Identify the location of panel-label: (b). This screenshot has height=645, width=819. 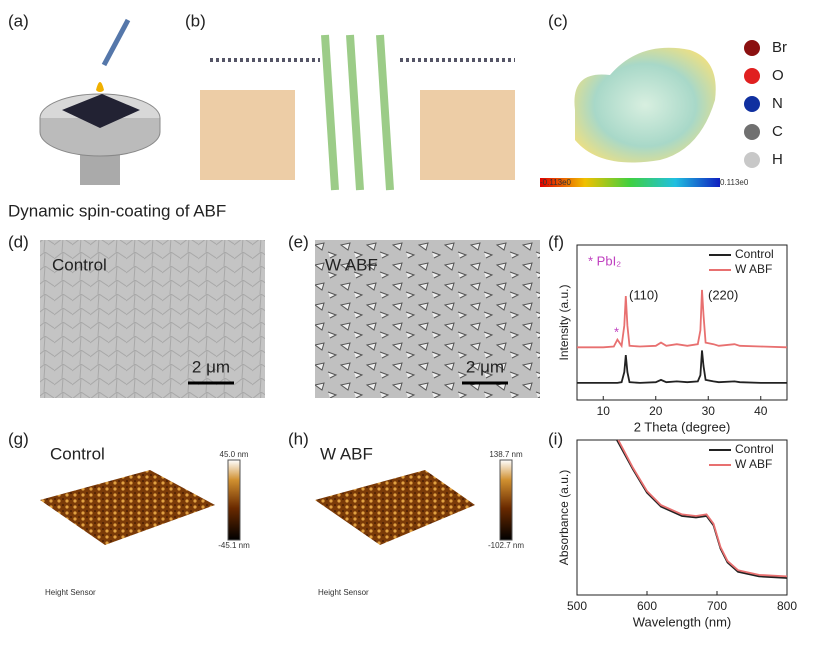
(195, 20).